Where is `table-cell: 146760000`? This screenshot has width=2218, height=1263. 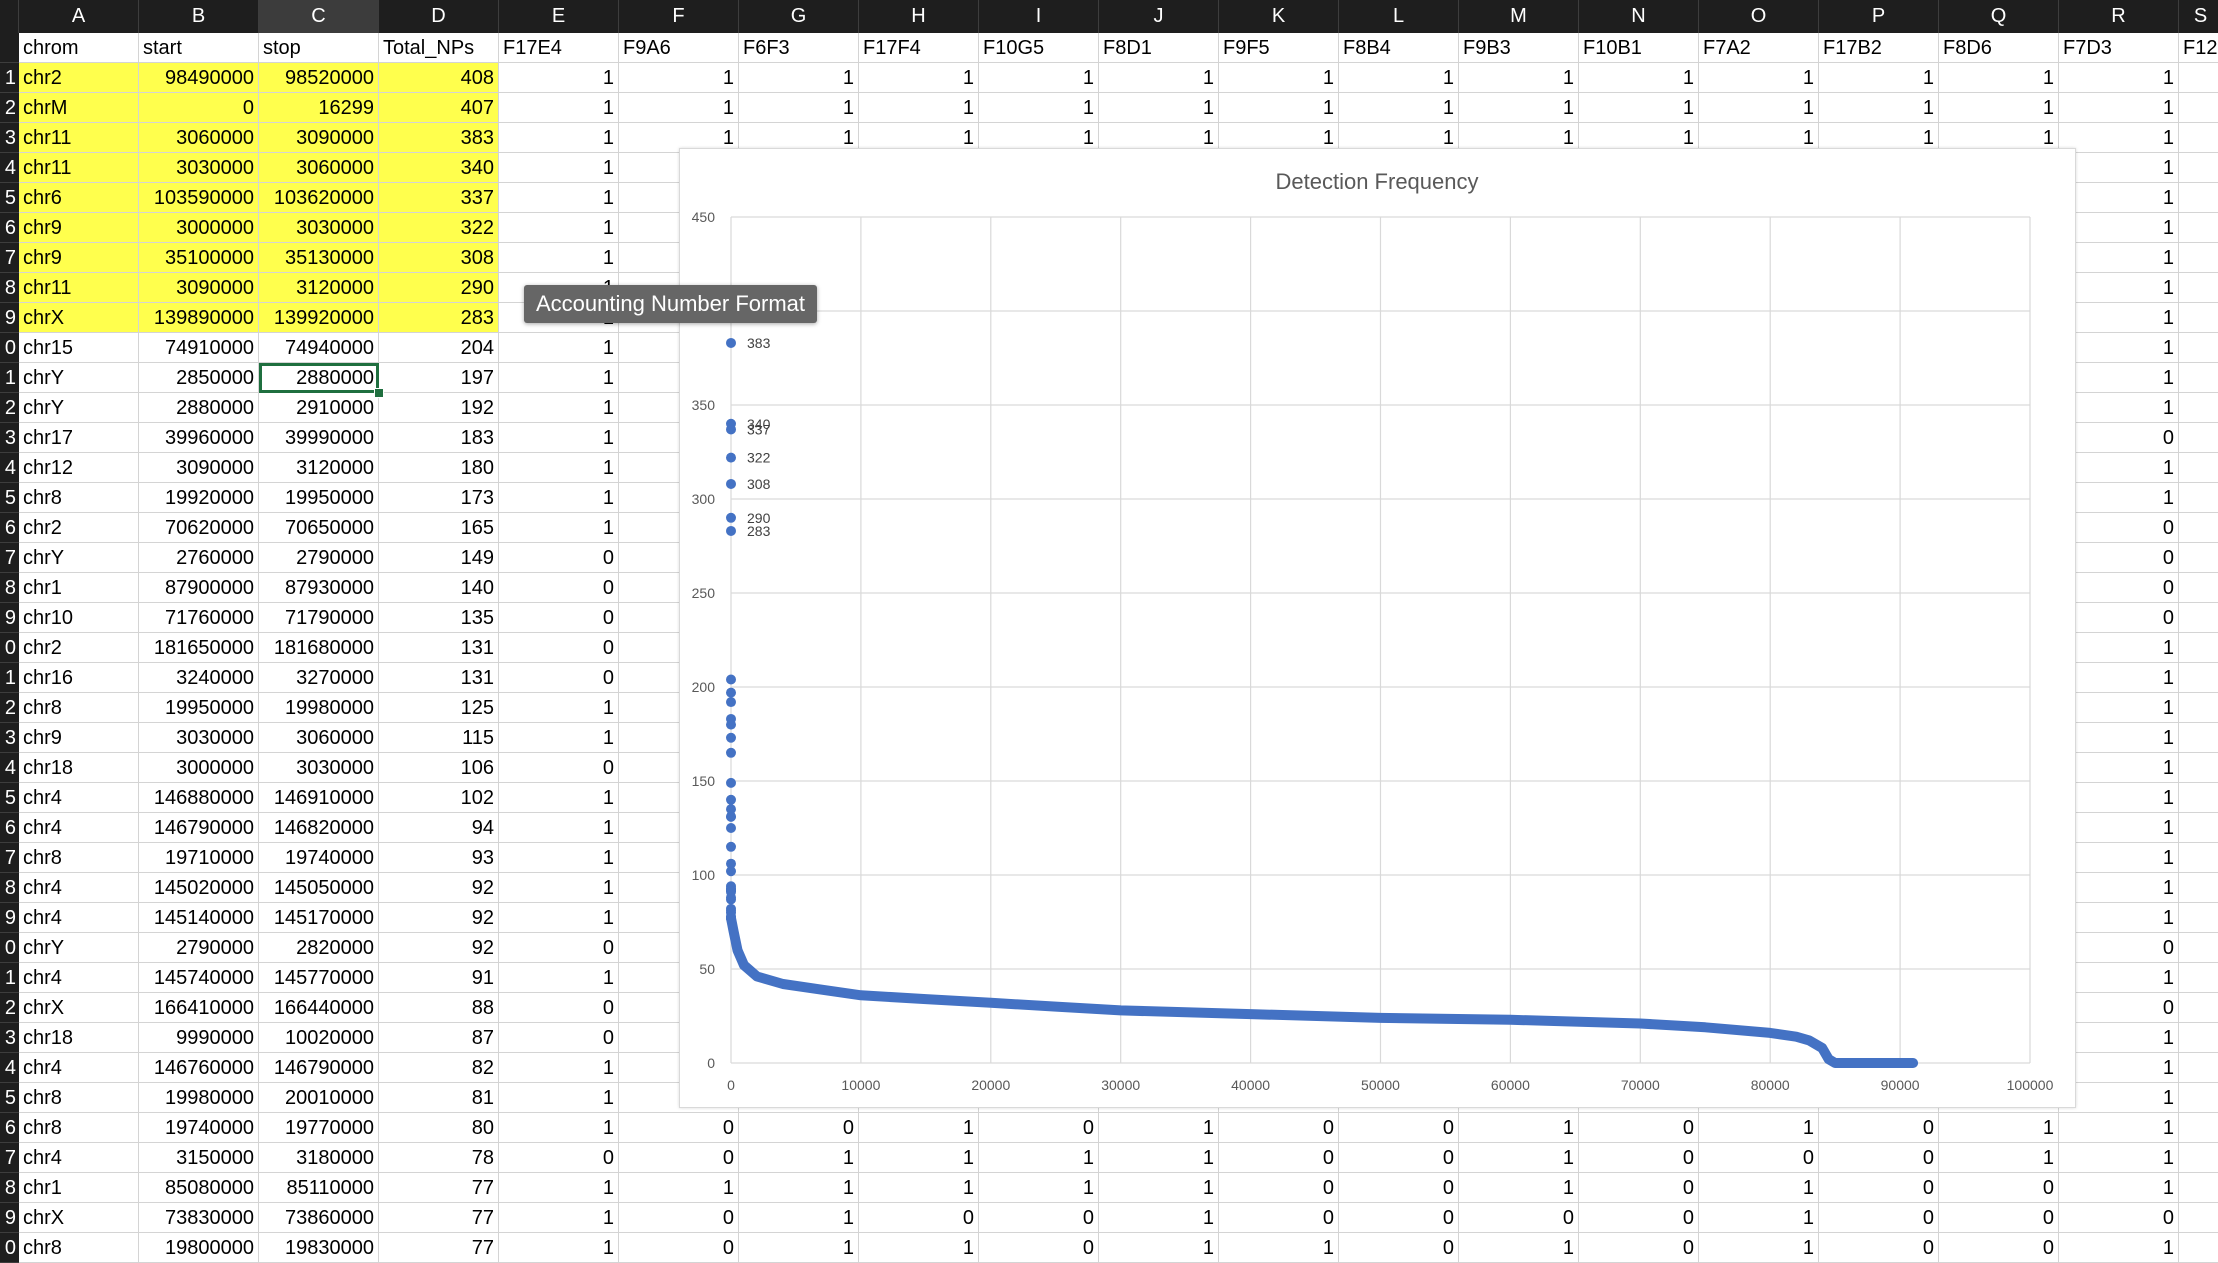
table-cell: 146760000 is located at coordinates (199, 1068).